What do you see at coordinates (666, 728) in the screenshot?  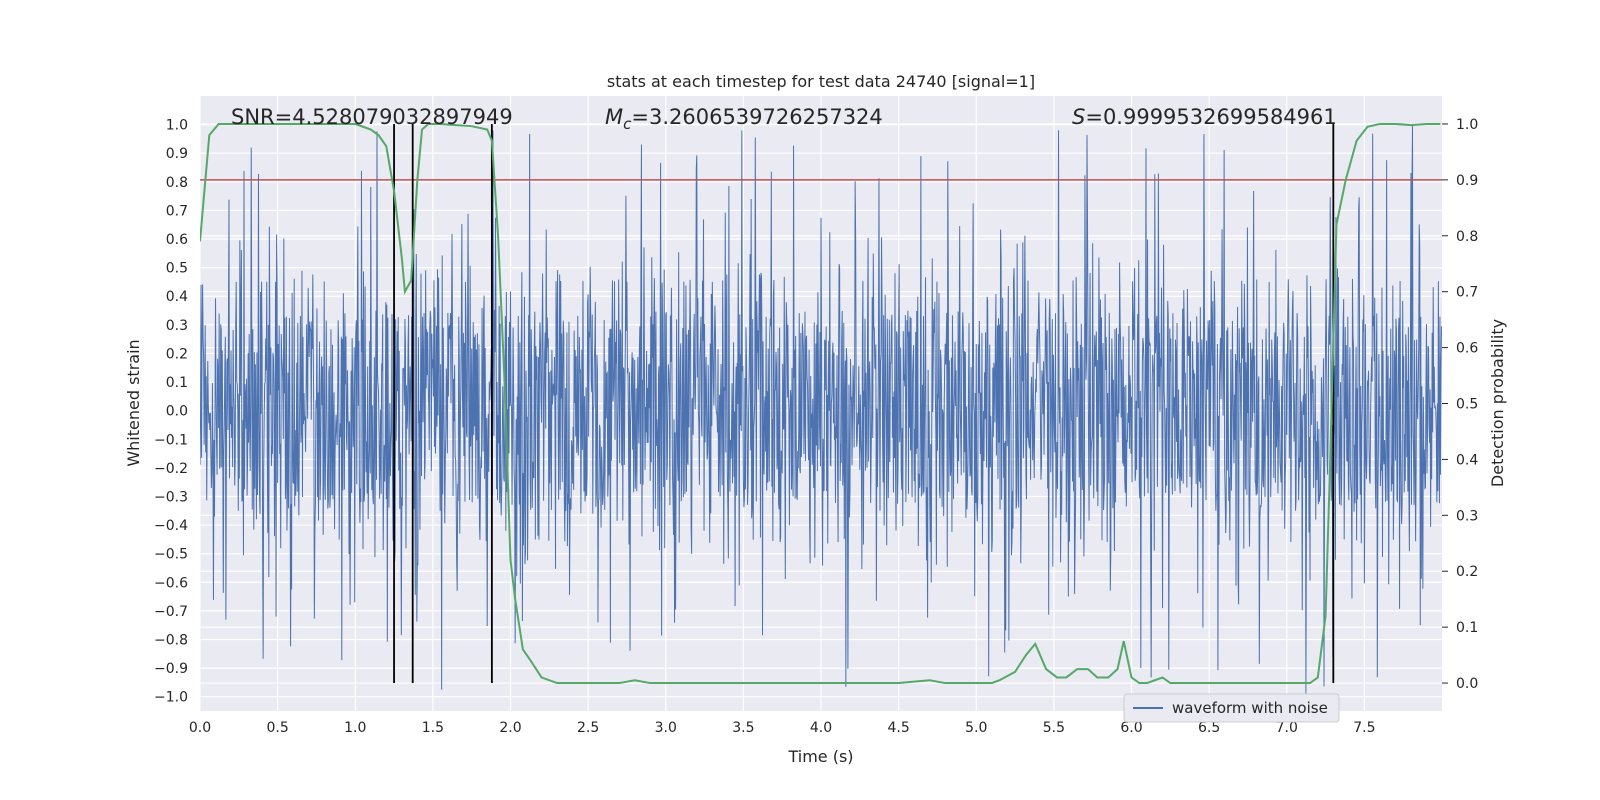 I see `x-tick-label: 3.0` at bounding box center [666, 728].